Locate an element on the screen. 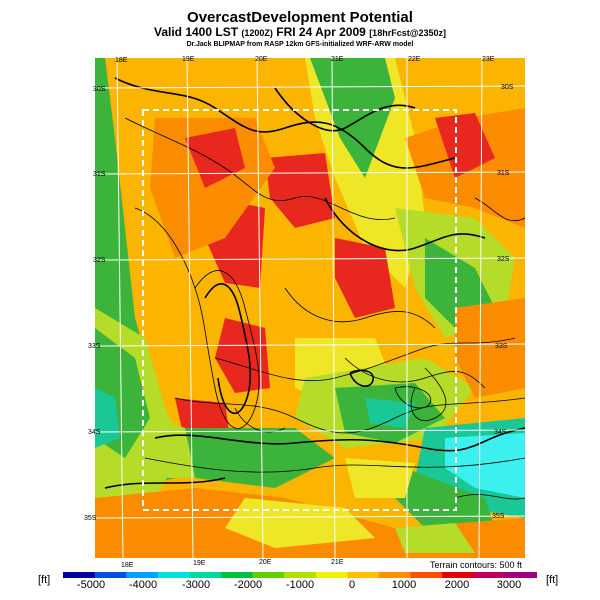 The image size is (600, 600). colorbar is located at coordinates (300, 575).